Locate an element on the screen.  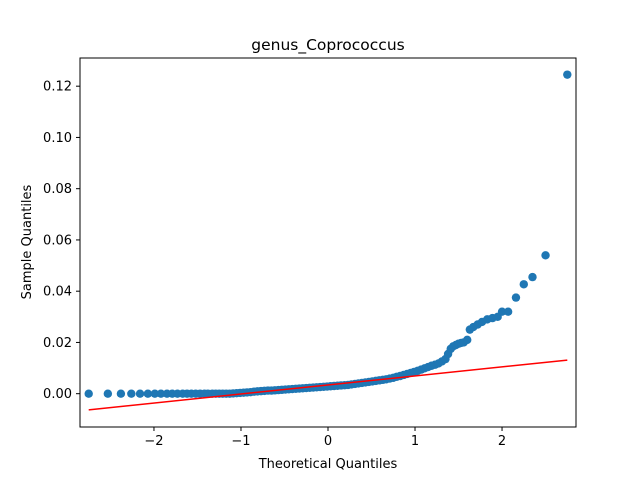
y-tick-label: 0.10 is located at coordinates (57, 138).